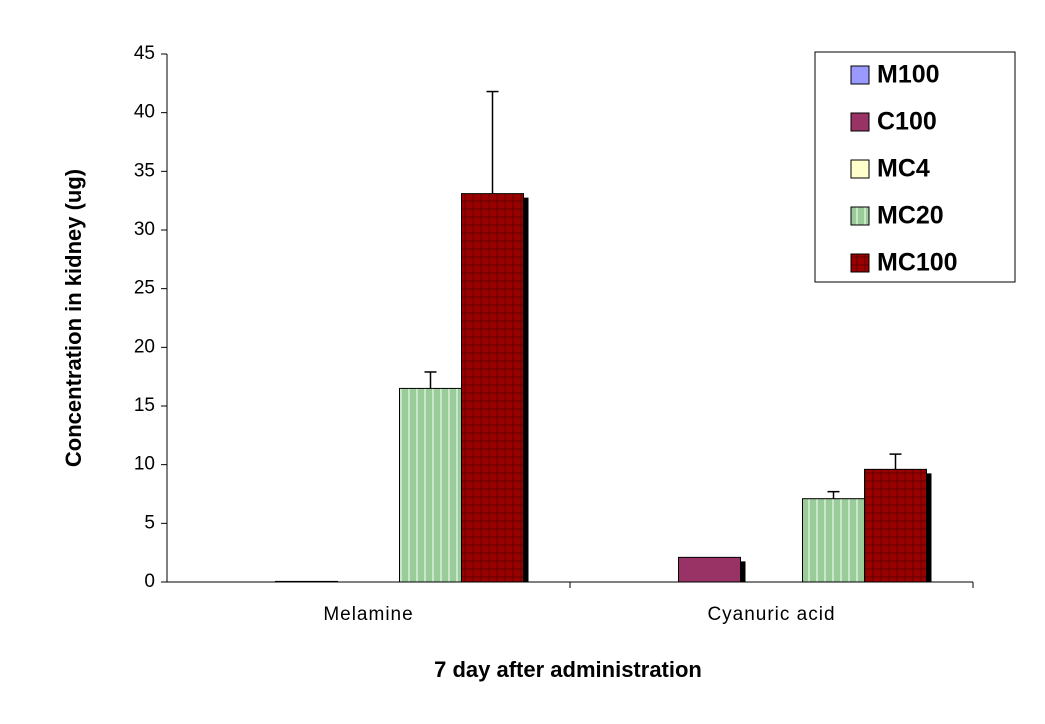 This screenshot has width=1045, height=724. I want to click on y-tick-label: 15, so click(144, 405).